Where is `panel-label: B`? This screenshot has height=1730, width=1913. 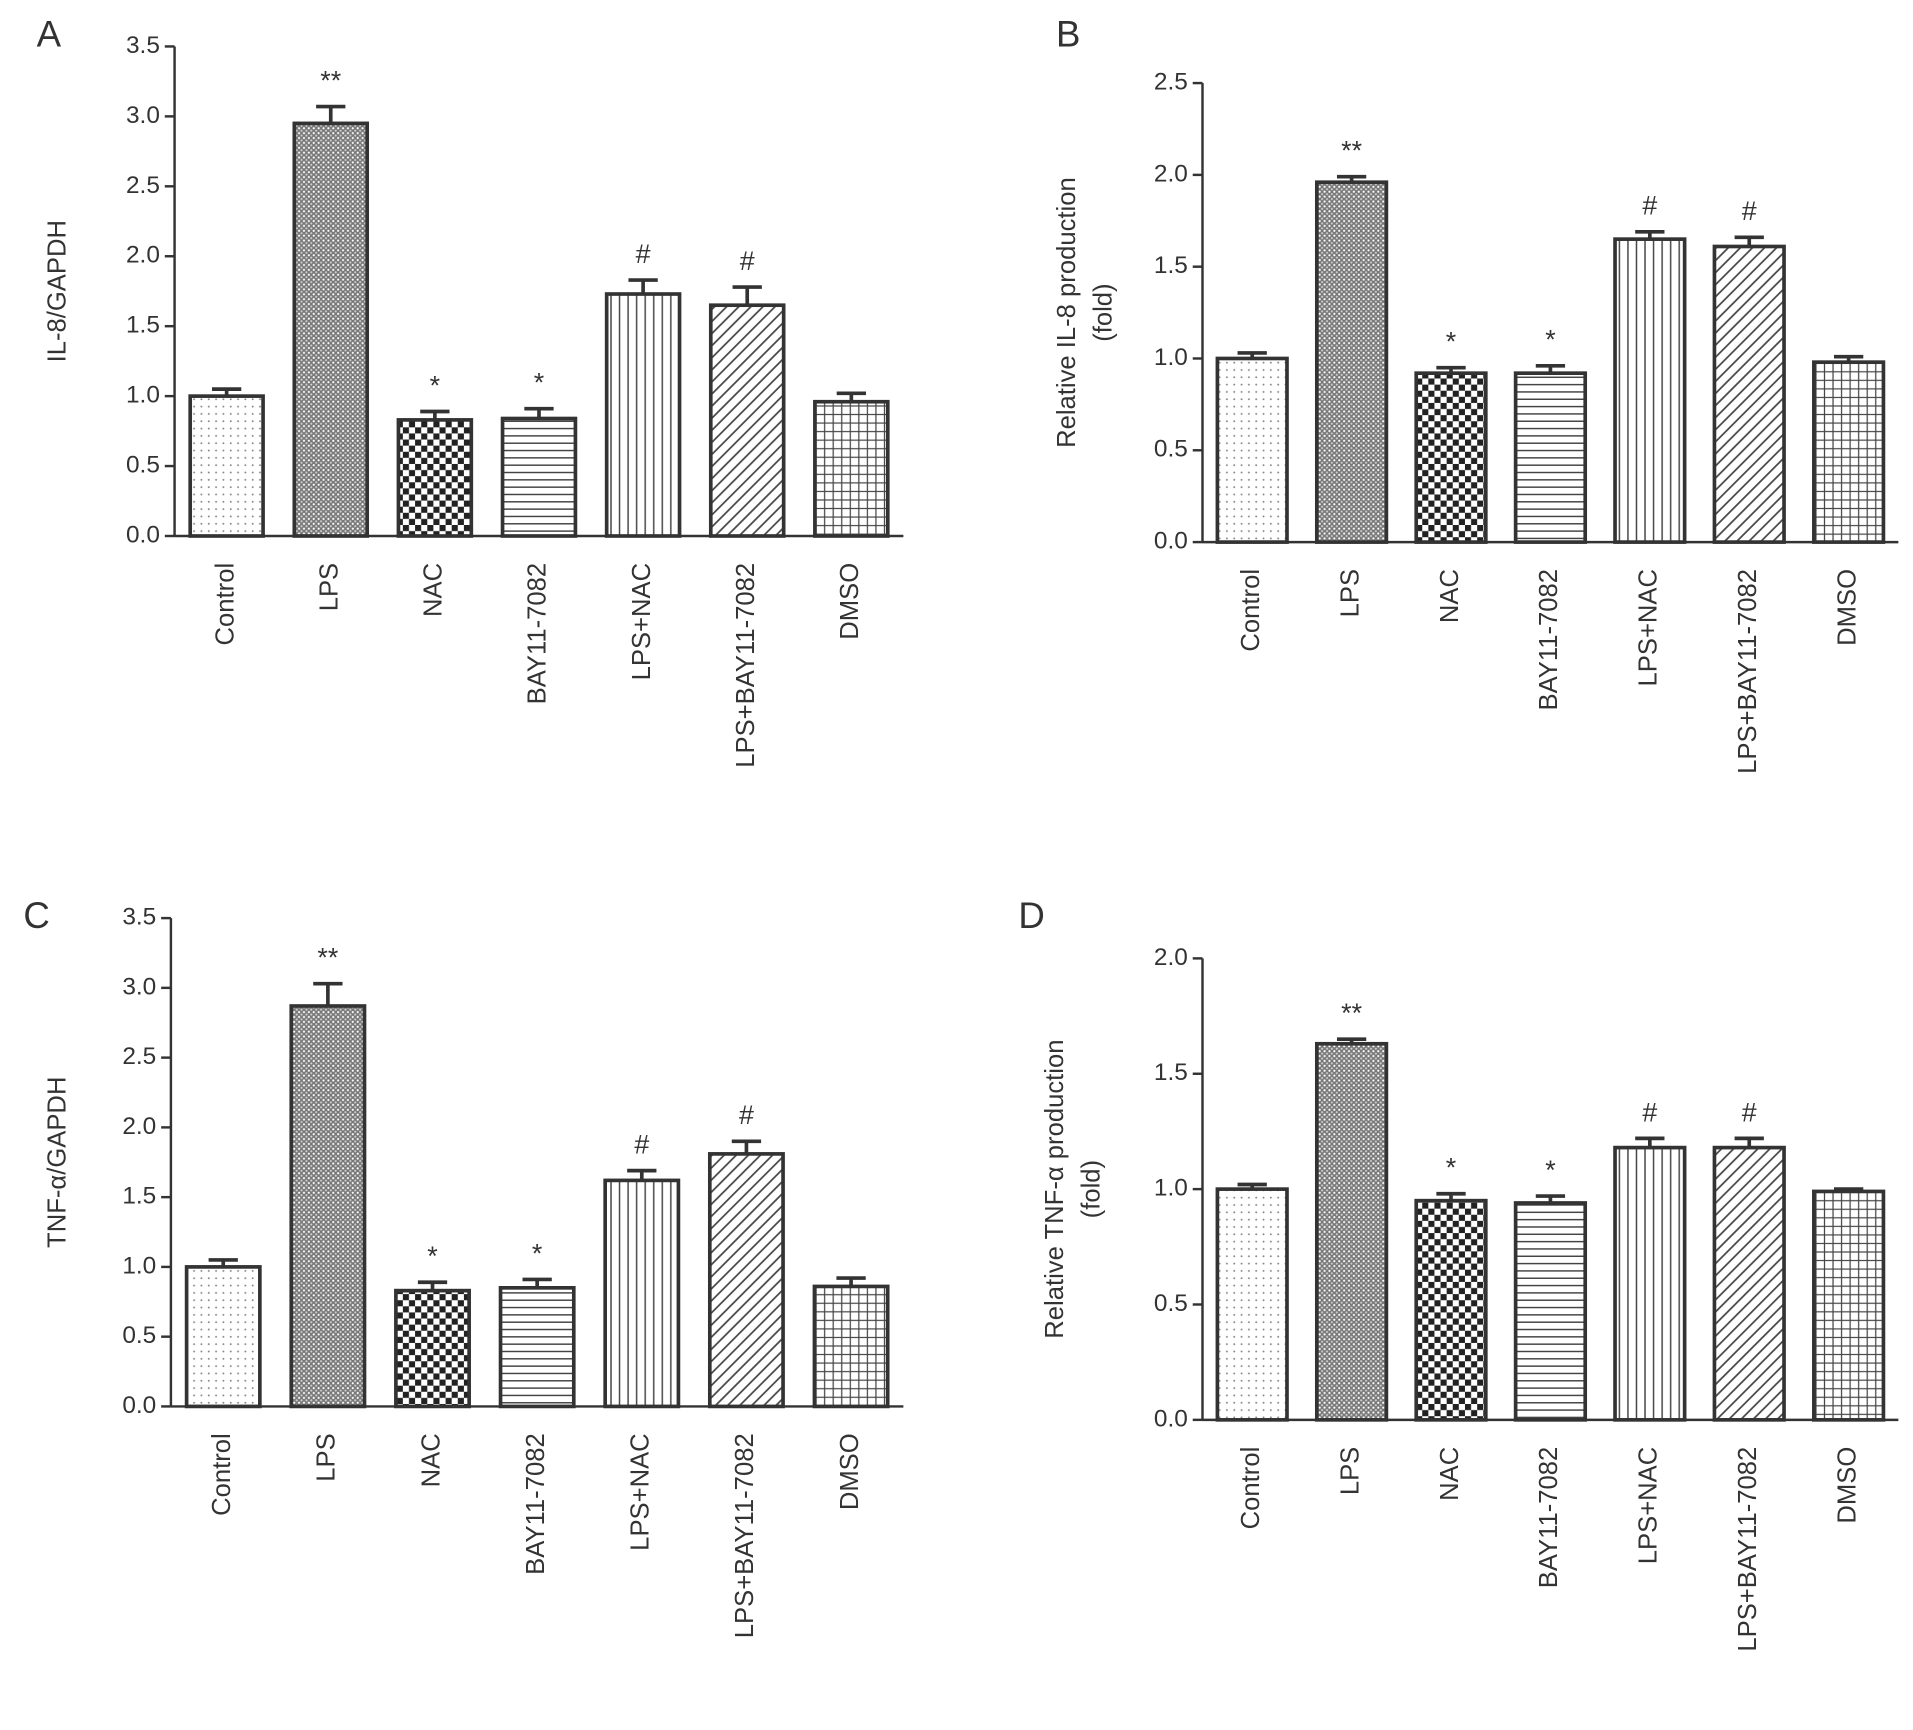 panel-label: B is located at coordinates (1068, 33).